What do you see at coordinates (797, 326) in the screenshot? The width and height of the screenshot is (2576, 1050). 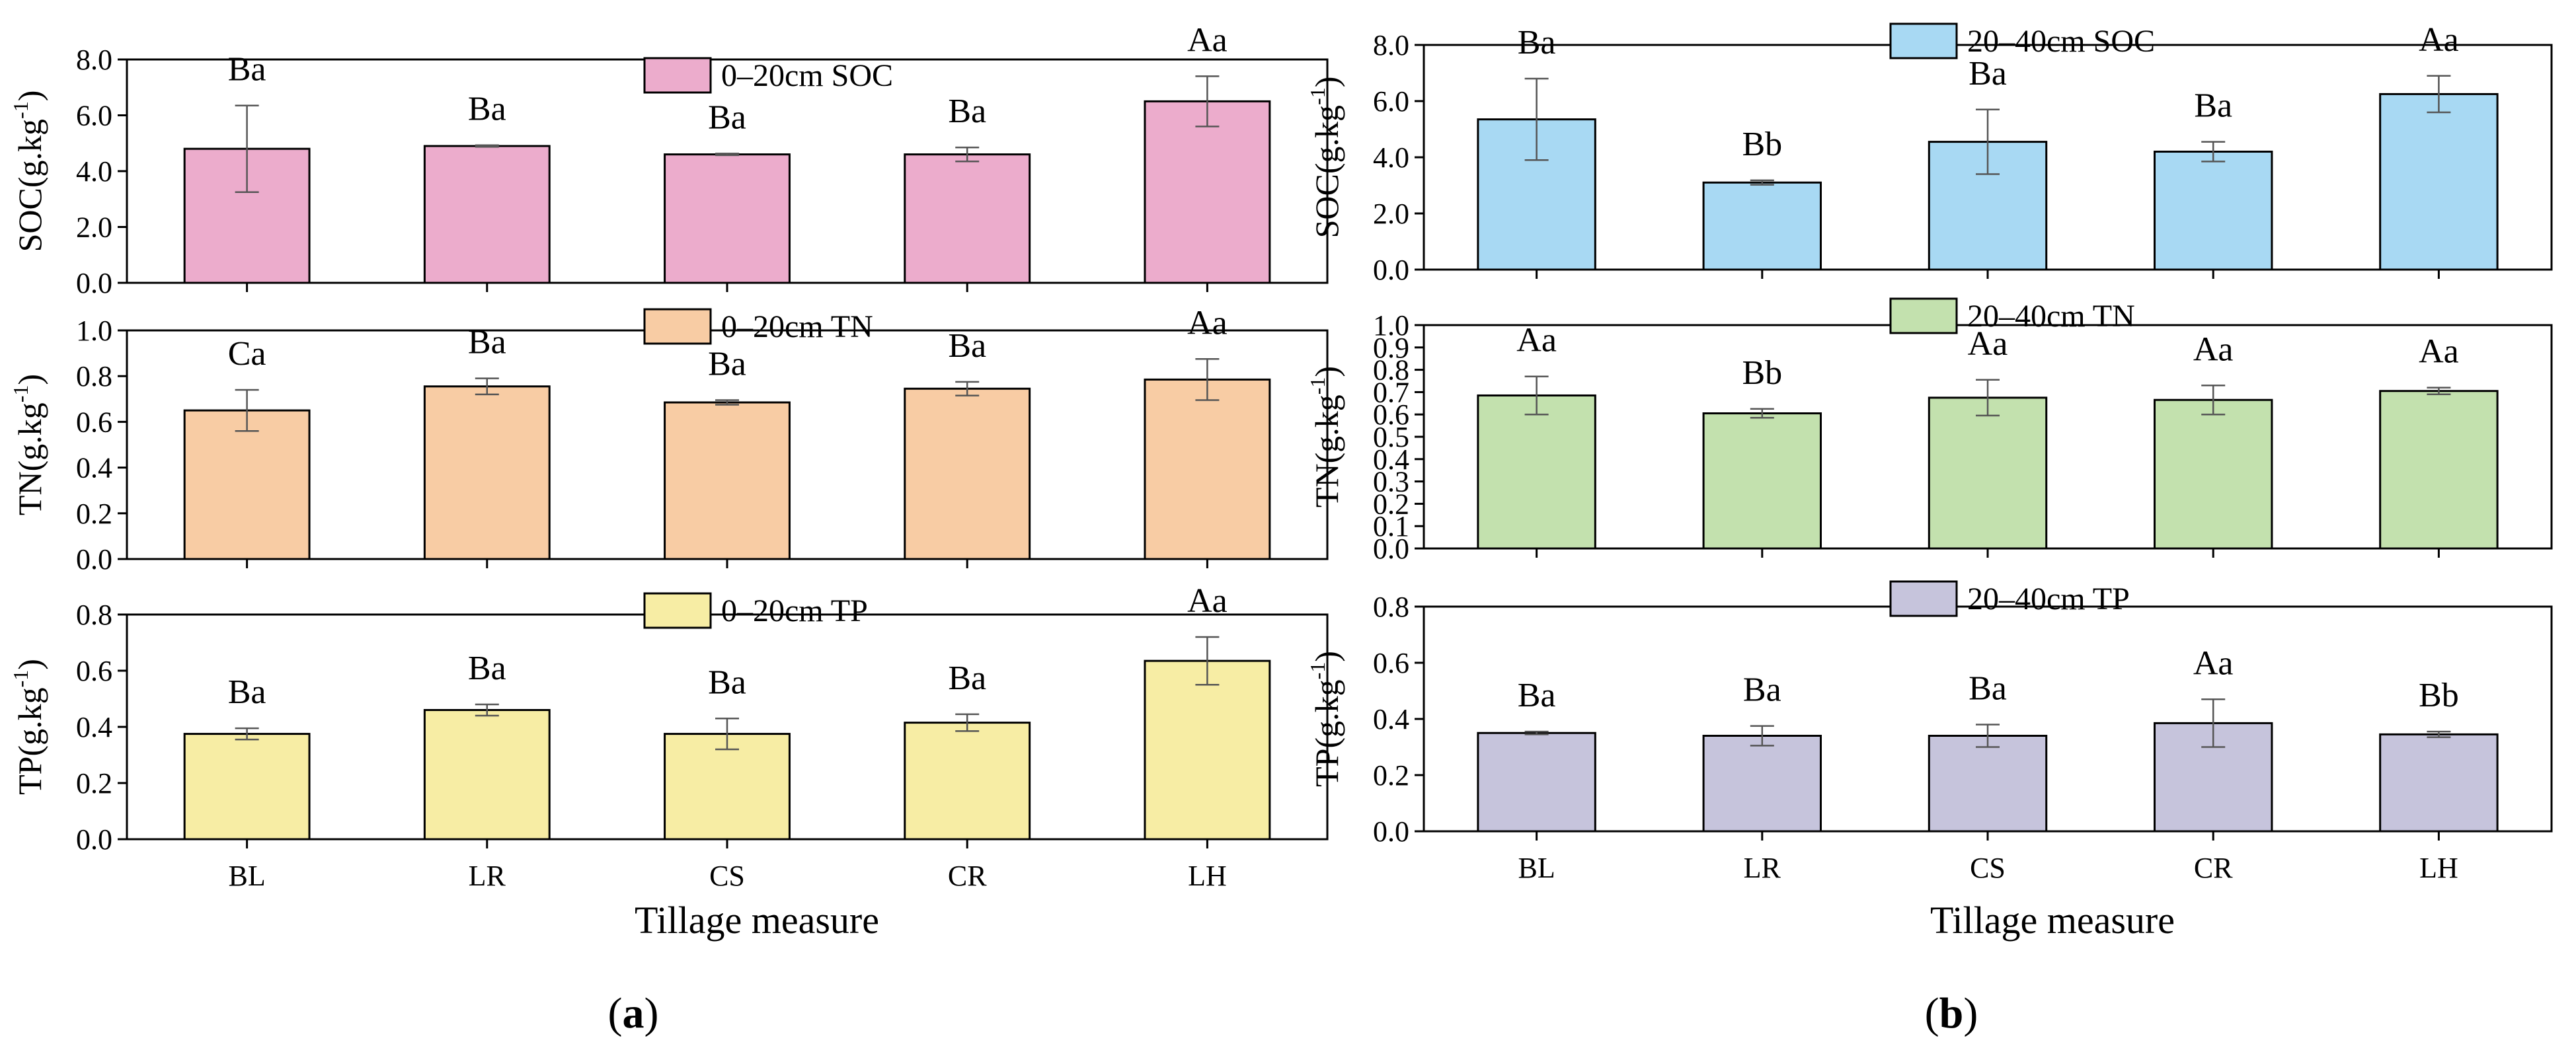 I see `legend-label: 0–20cm TN` at bounding box center [797, 326].